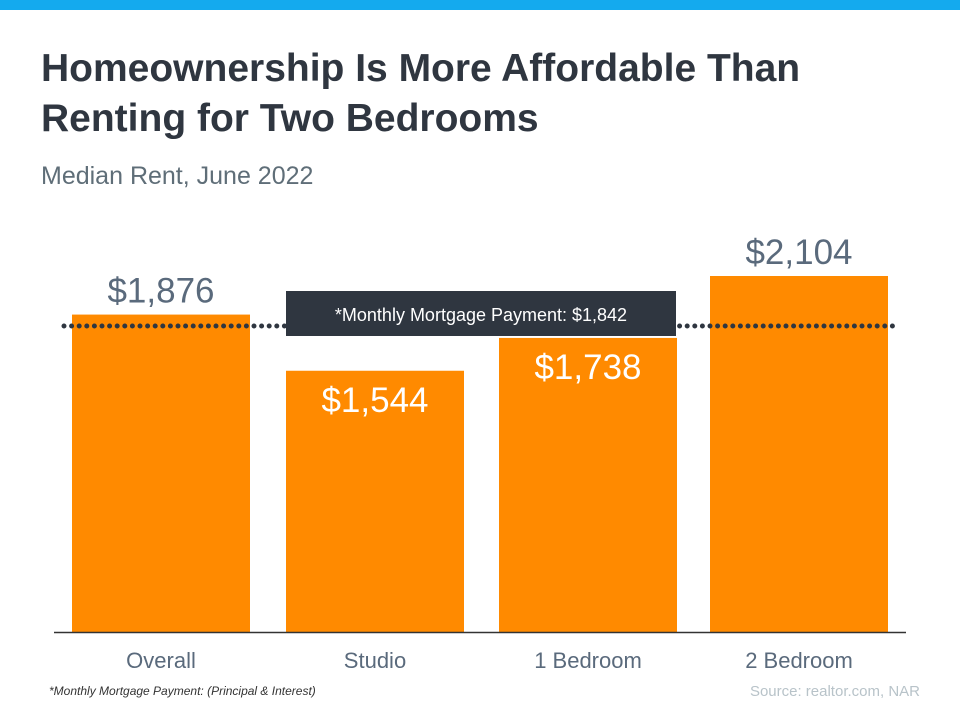 Image resolution: width=960 pixels, height=720 pixels. Describe the element at coordinates (290, 118) in the screenshot. I see `title-line-2: Renting for Two Bedrooms` at that location.